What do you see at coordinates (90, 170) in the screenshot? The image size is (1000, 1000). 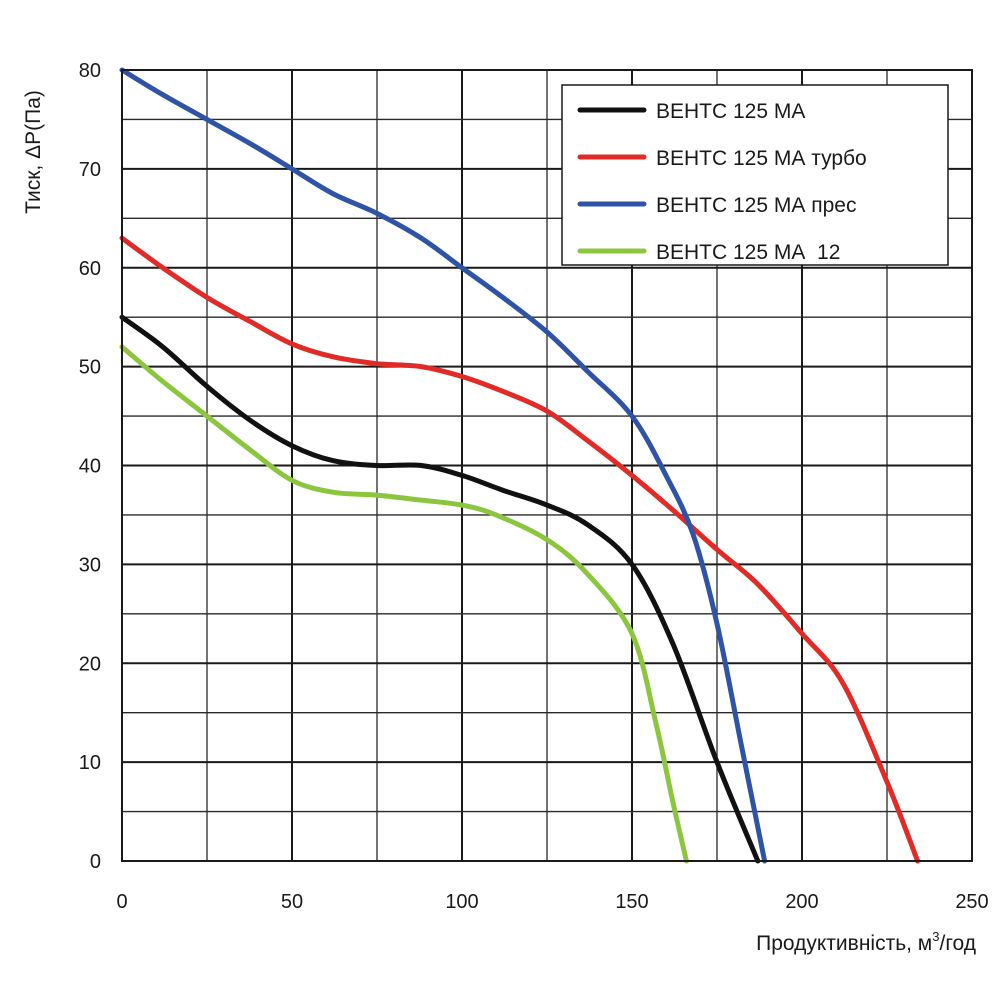 I see `y-tick-label: 70` at bounding box center [90, 170].